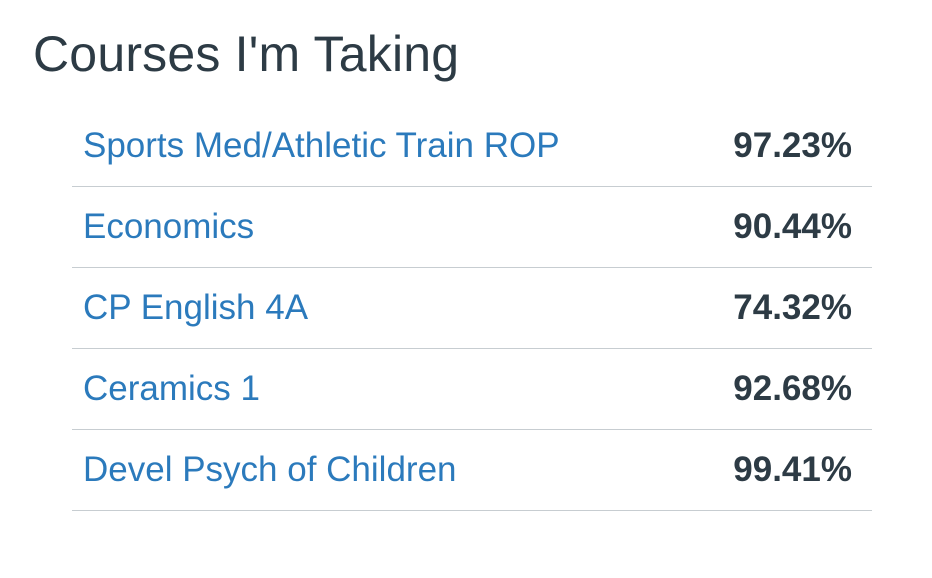 This screenshot has width=932, height=578. Describe the element at coordinates (792, 388) in the screenshot. I see `course-grade: 92.68%` at that location.